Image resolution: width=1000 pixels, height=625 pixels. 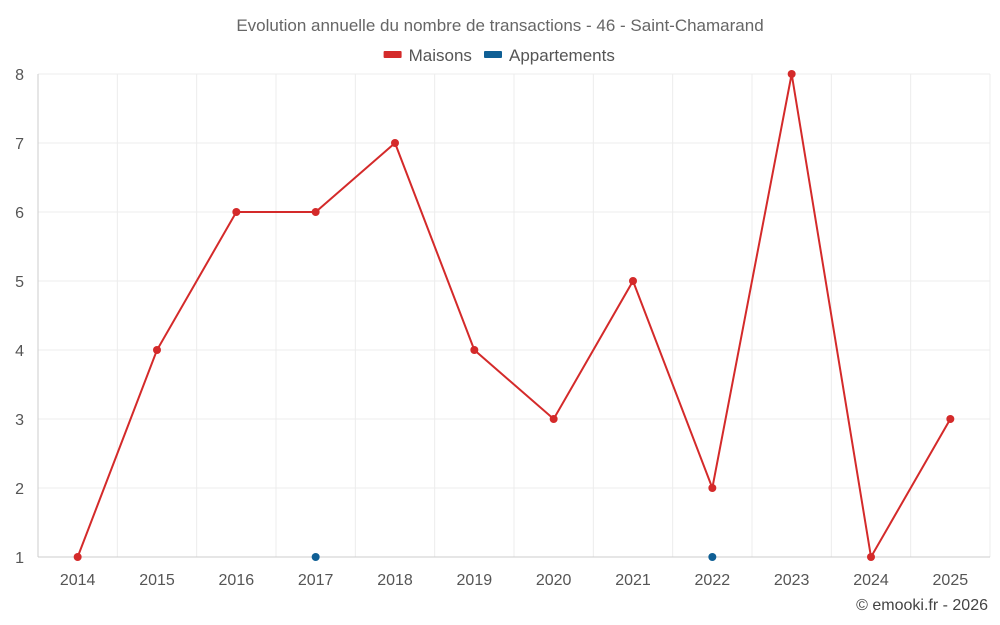 I want to click on y-tick-label: 7, so click(x=19, y=144).